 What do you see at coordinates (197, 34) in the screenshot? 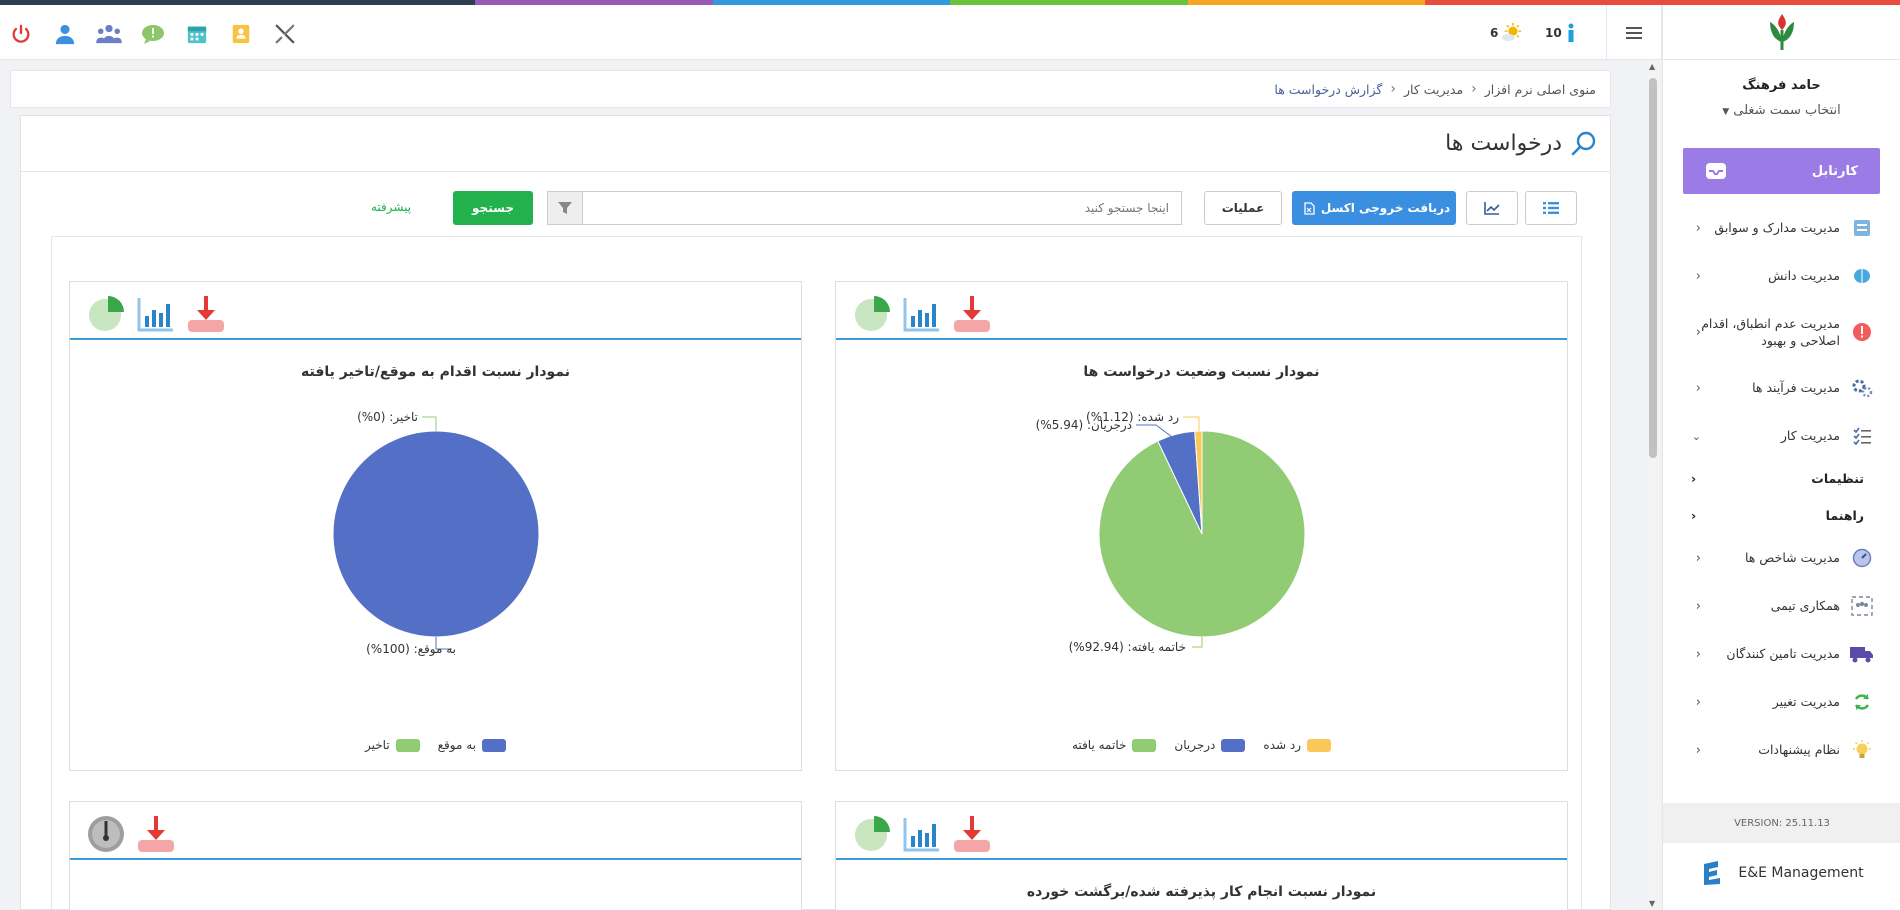
I see `calendar-icon` at bounding box center [197, 34].